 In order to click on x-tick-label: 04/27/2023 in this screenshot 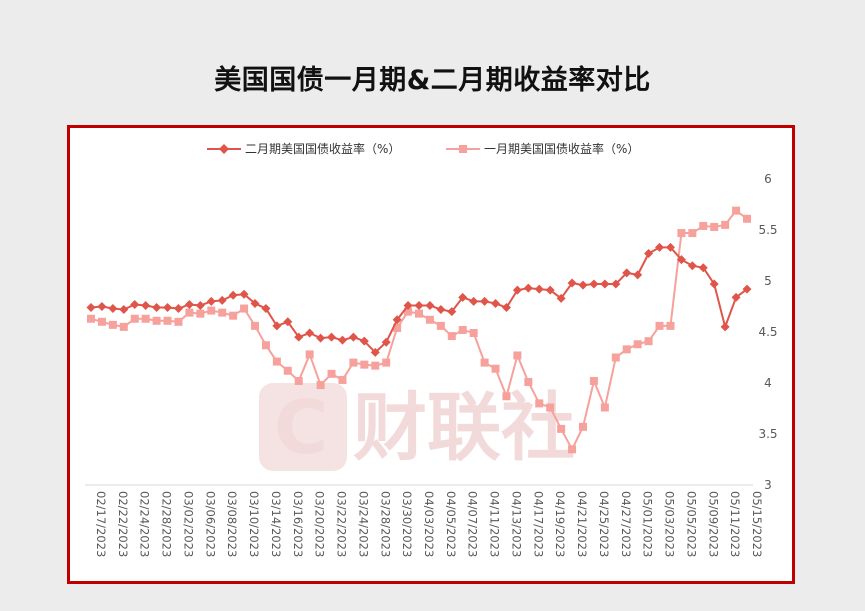, I will do `click(626, 524)`.